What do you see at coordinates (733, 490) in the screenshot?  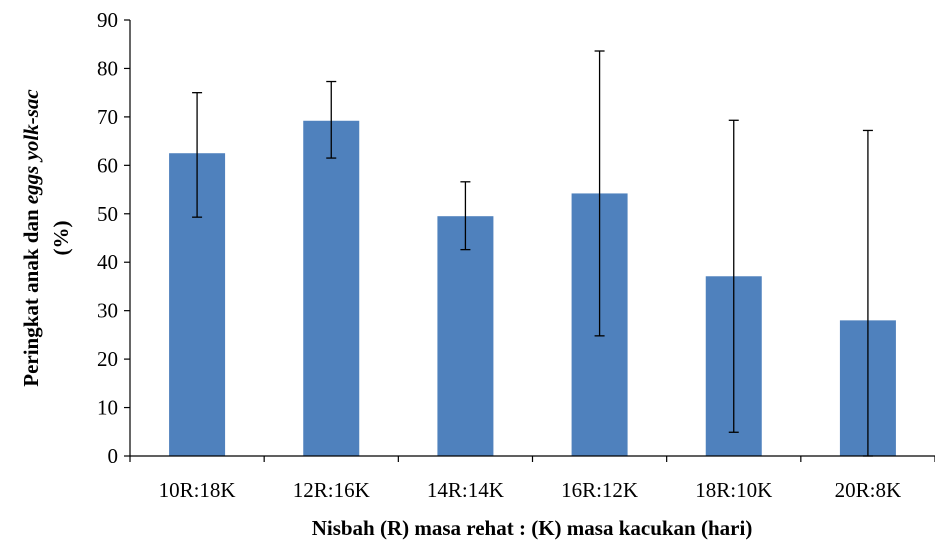 I see `x-tick-label: 18R:10K` at bounding box center [733, 490].